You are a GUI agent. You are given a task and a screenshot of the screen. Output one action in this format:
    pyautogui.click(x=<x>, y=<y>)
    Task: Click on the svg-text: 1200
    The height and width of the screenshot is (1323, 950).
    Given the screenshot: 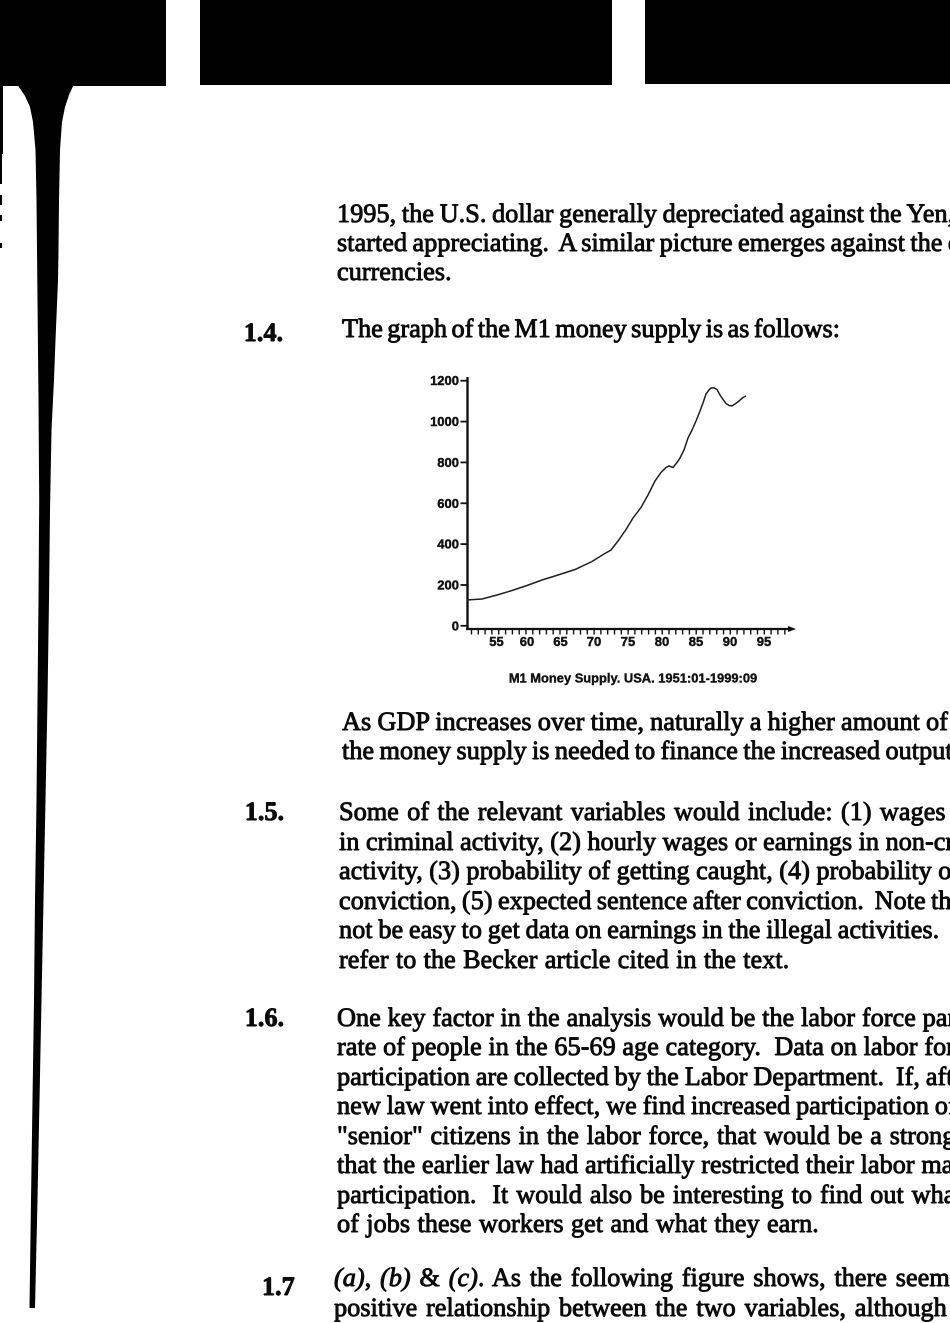 What is the action you would take?
    pyautogui.click(x=444, y=380)
    